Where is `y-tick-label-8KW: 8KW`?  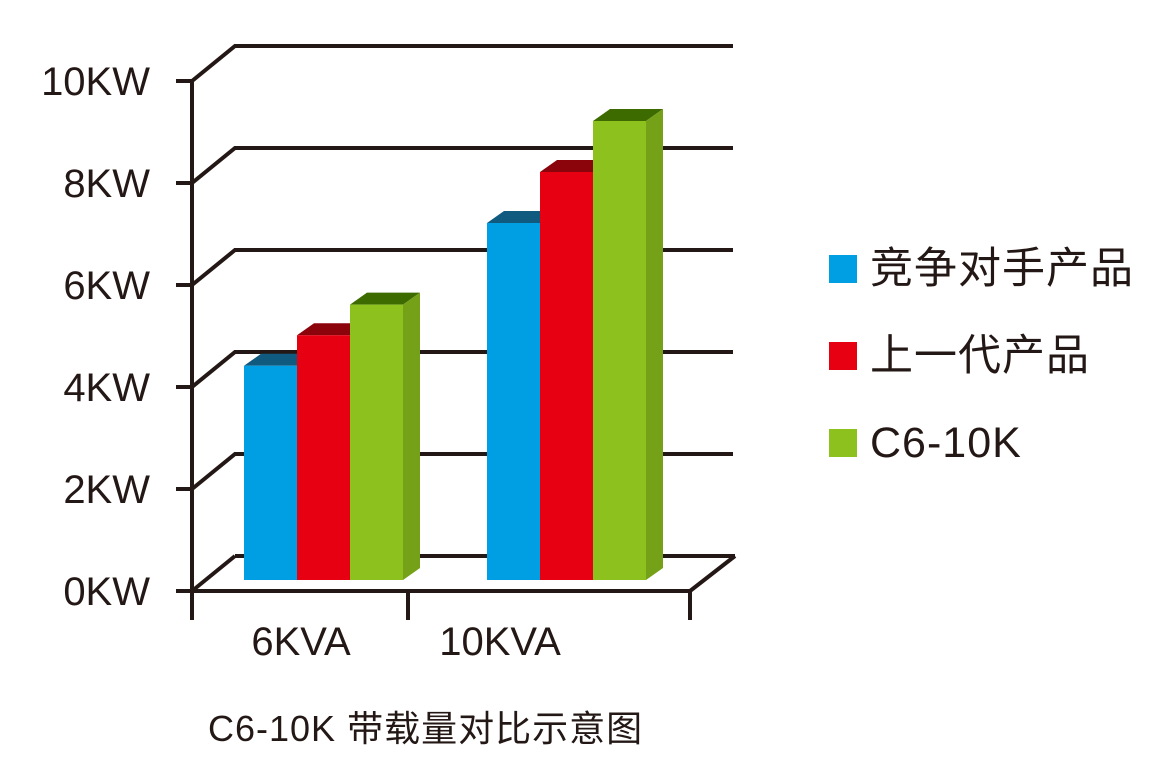
y-tick-label-8KW: 8KW is located at coordinates (106, 184).